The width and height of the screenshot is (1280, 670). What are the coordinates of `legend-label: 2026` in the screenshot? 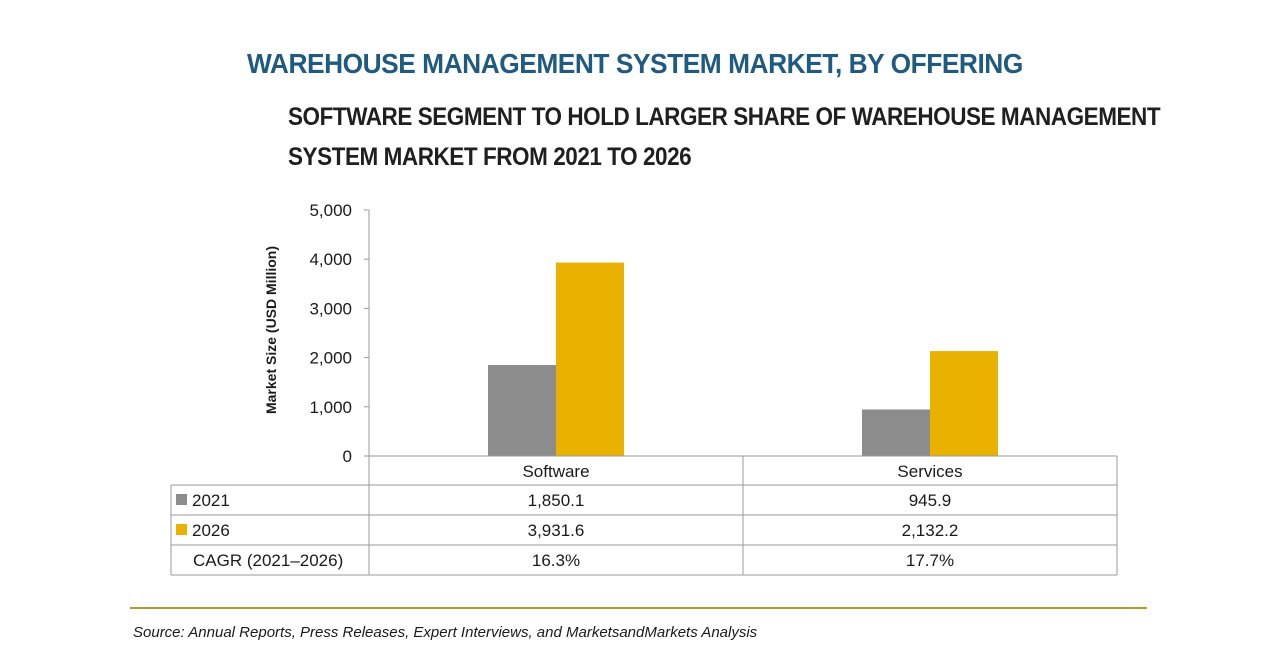 It's located at (211, 530).